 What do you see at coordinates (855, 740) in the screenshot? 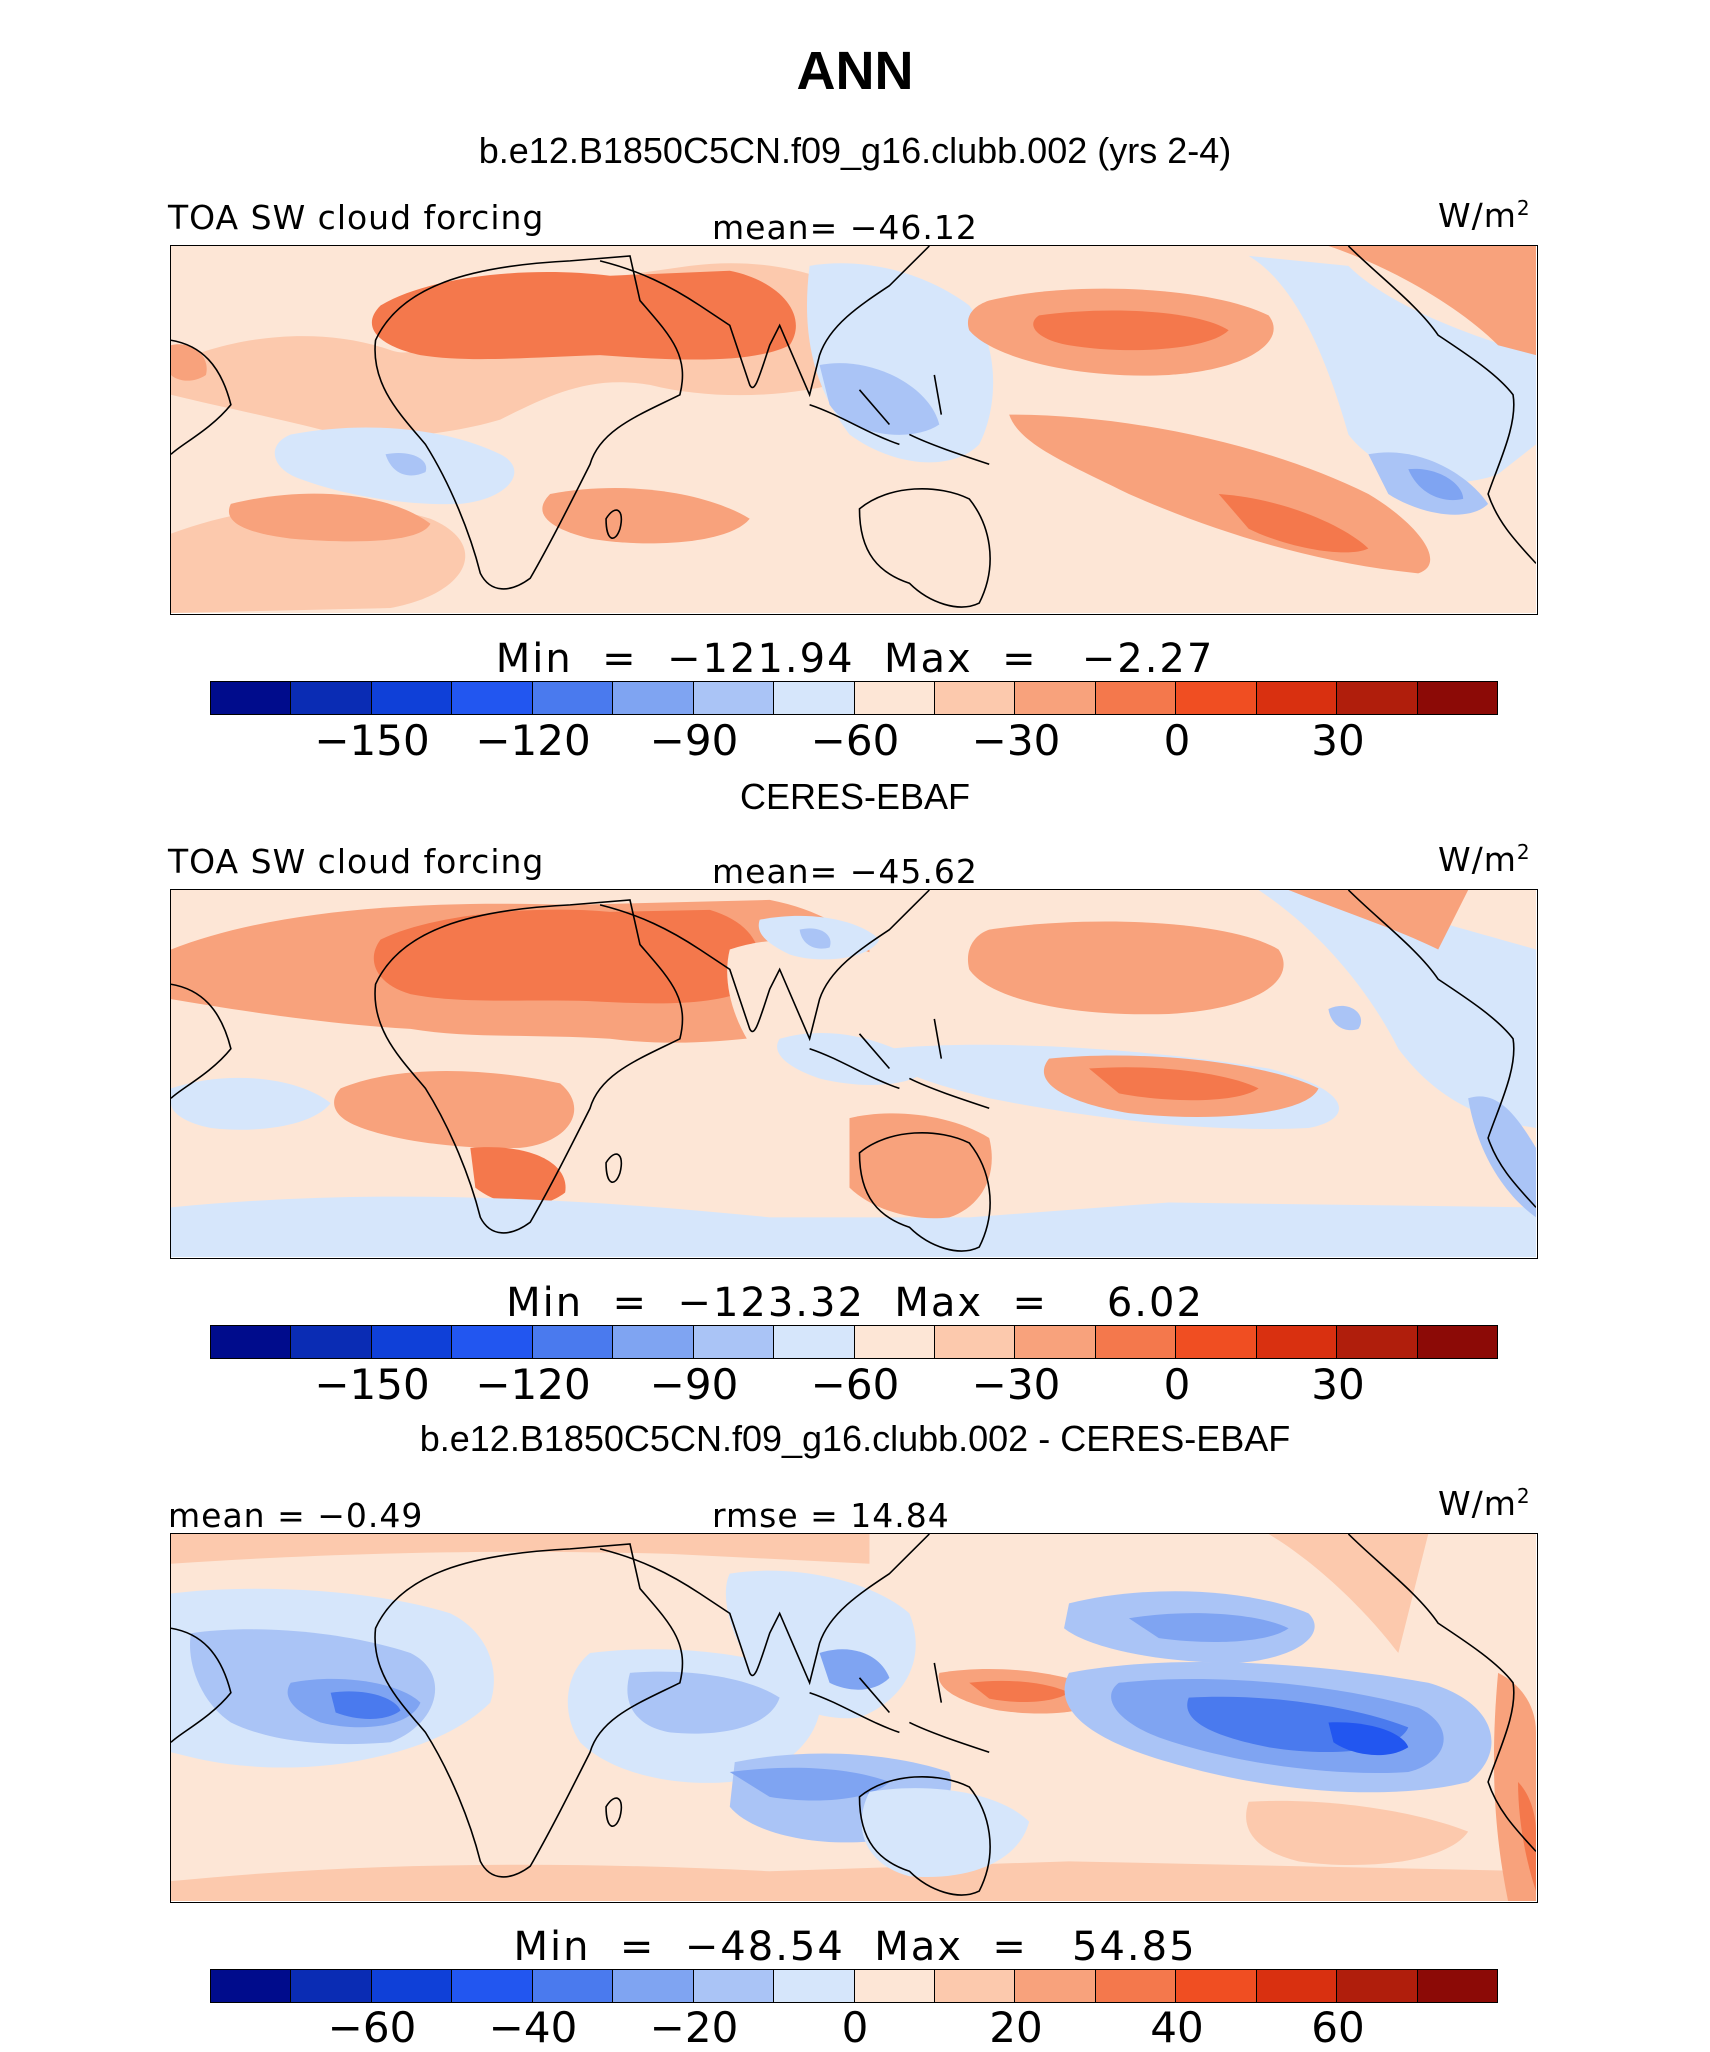
I see `panel-1-colorbar-tick: −60` at bounding box center [855, 740].